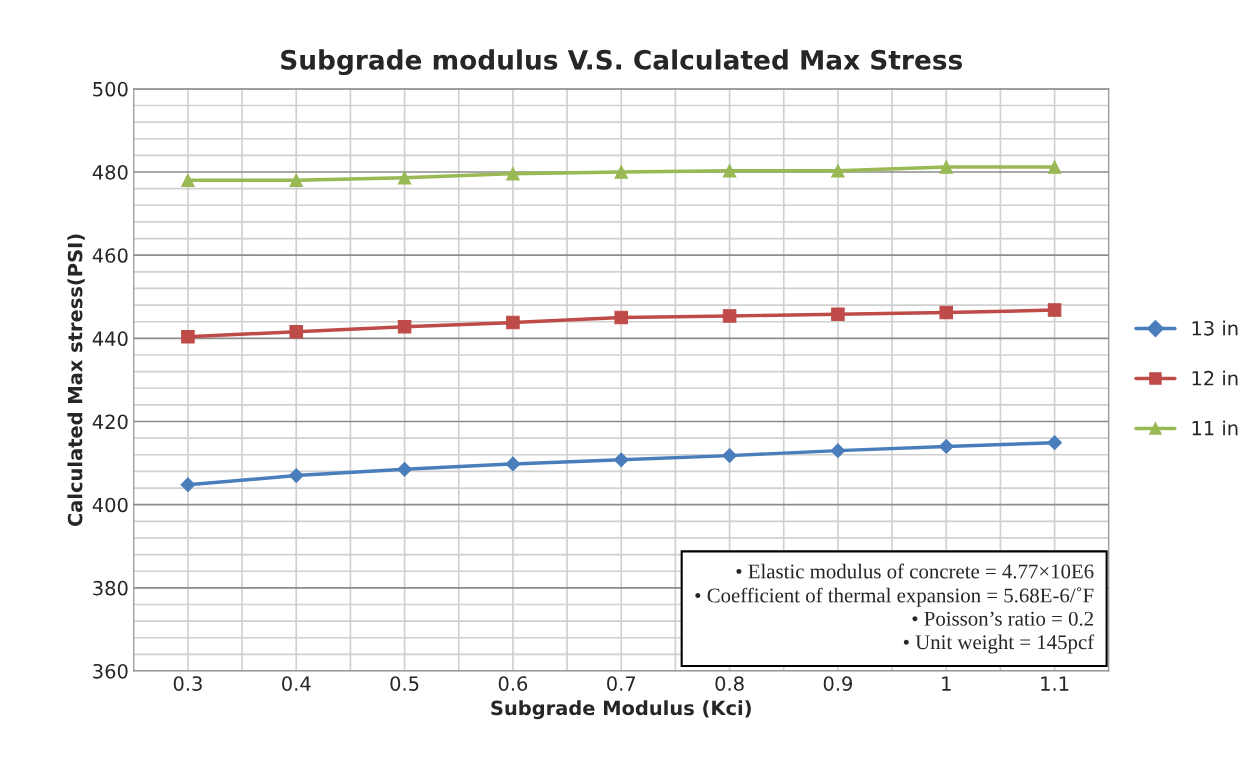 This screenshot has height=766, width=1250. I want to click on y-tick-label: 360, so click(110, 671).